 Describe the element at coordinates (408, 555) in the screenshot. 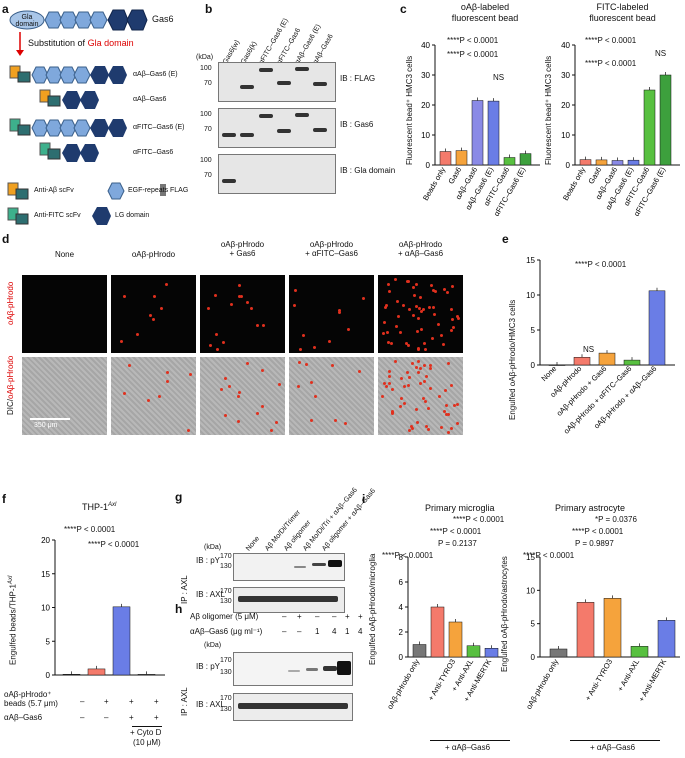

I see `i-left-stat-3: ****P < 0.0001` at that location.